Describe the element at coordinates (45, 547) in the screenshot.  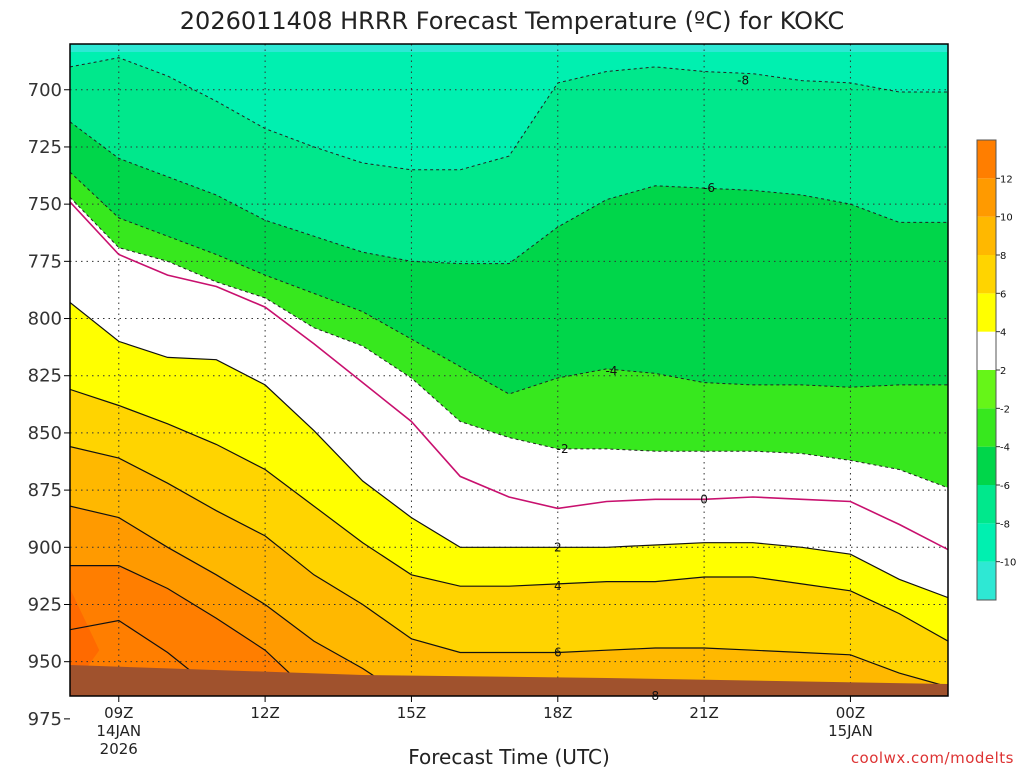
I see `y-tick-label-900: 900` at that location.